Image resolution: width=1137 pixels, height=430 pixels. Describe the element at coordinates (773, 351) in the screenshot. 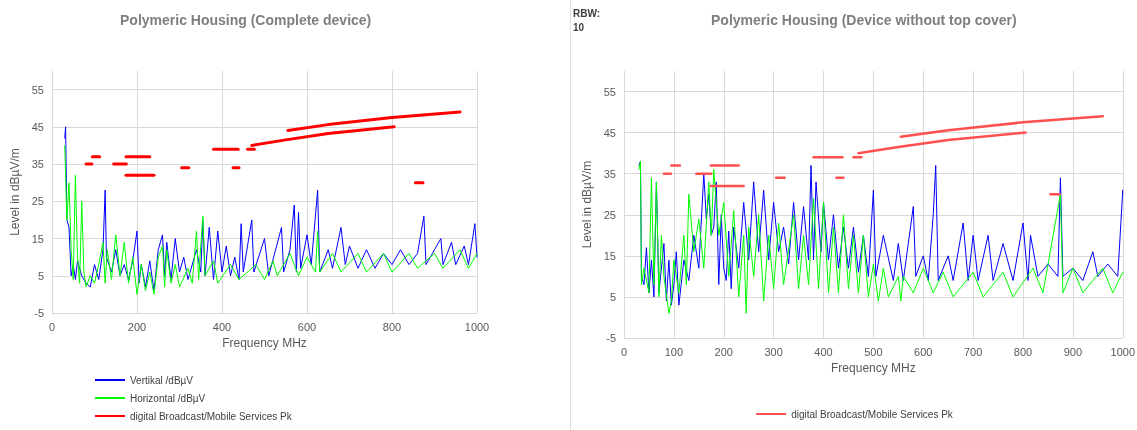

I see `x-tick-label: 300` at that location.